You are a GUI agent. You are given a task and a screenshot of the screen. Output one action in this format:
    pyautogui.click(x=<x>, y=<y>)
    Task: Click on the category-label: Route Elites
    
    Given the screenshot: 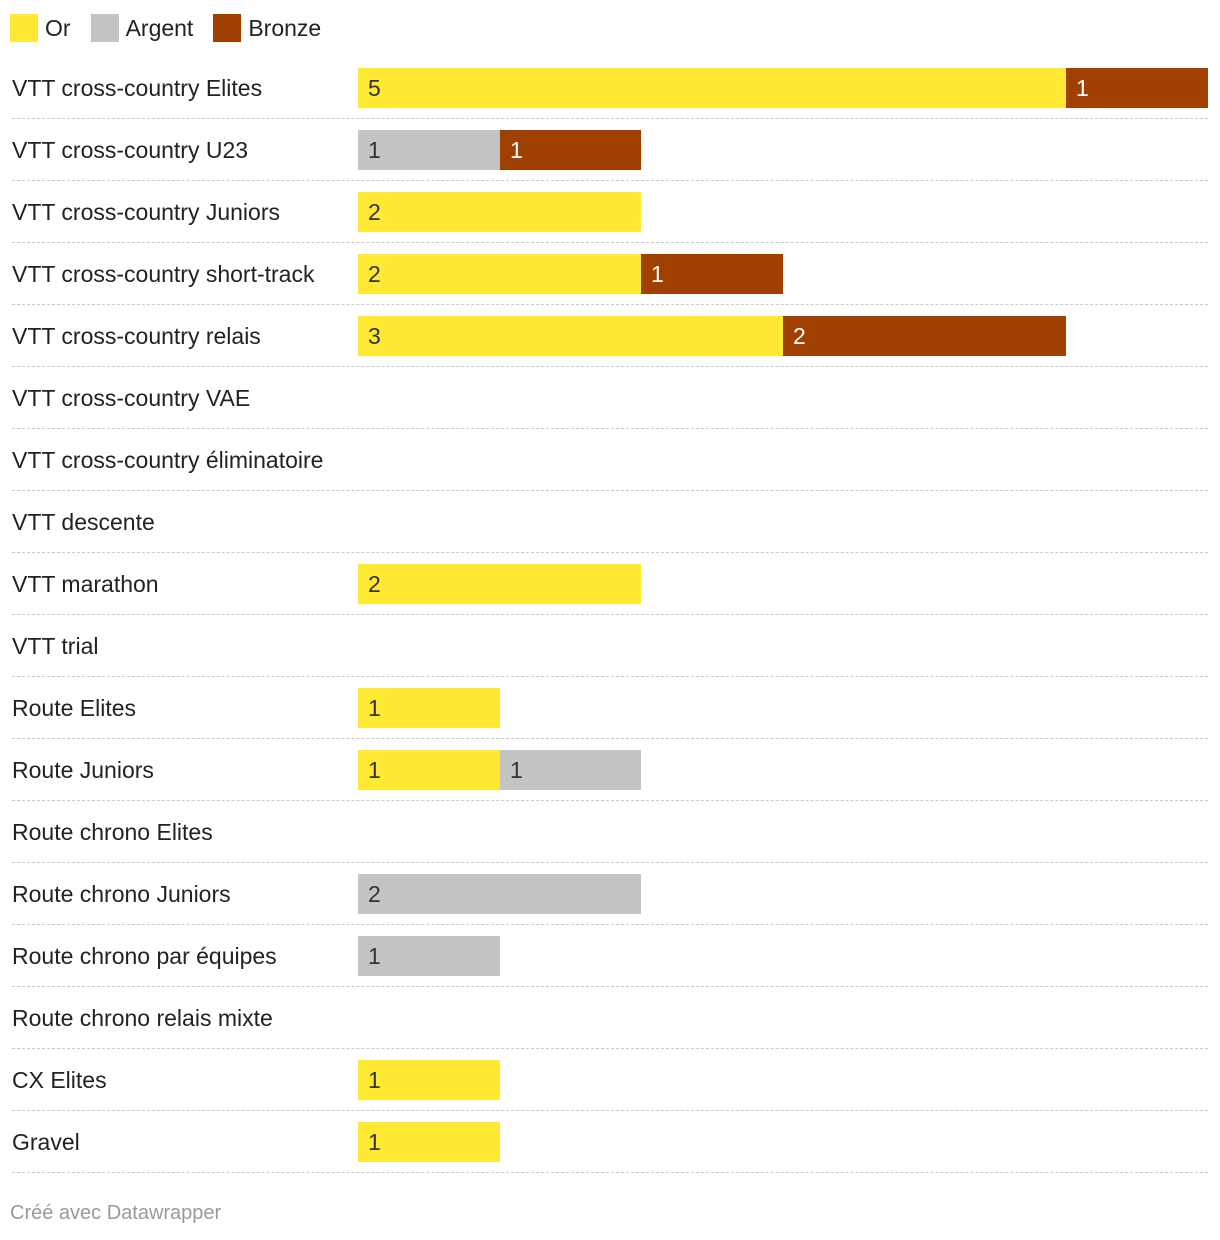 What is the action you would take?
    pyautogui.click(x=74, y=708)
    